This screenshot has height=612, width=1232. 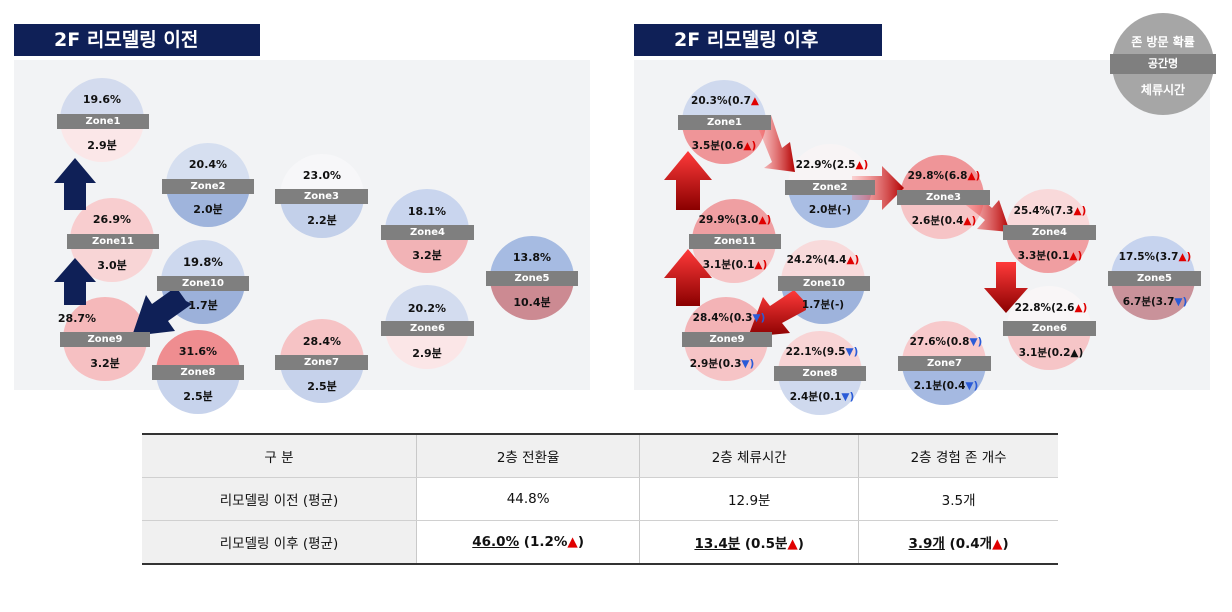 What do you see at coordinates (162, 311) in the screenshot?
I see `before-arrow-zone10-to-zone9` at bounding box center [162, 311].